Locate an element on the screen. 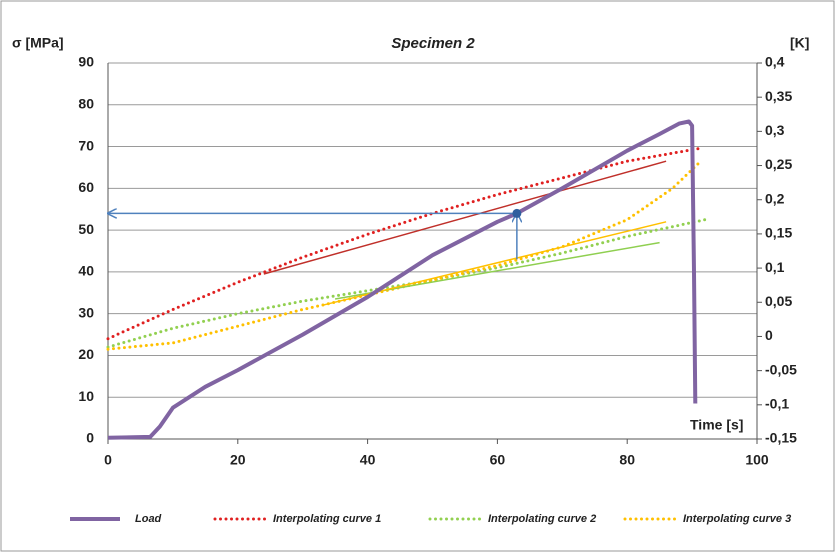 This screenshot has height=552, width=835. y2-tick-label: 0,2 is located at coordinates (775, 198).